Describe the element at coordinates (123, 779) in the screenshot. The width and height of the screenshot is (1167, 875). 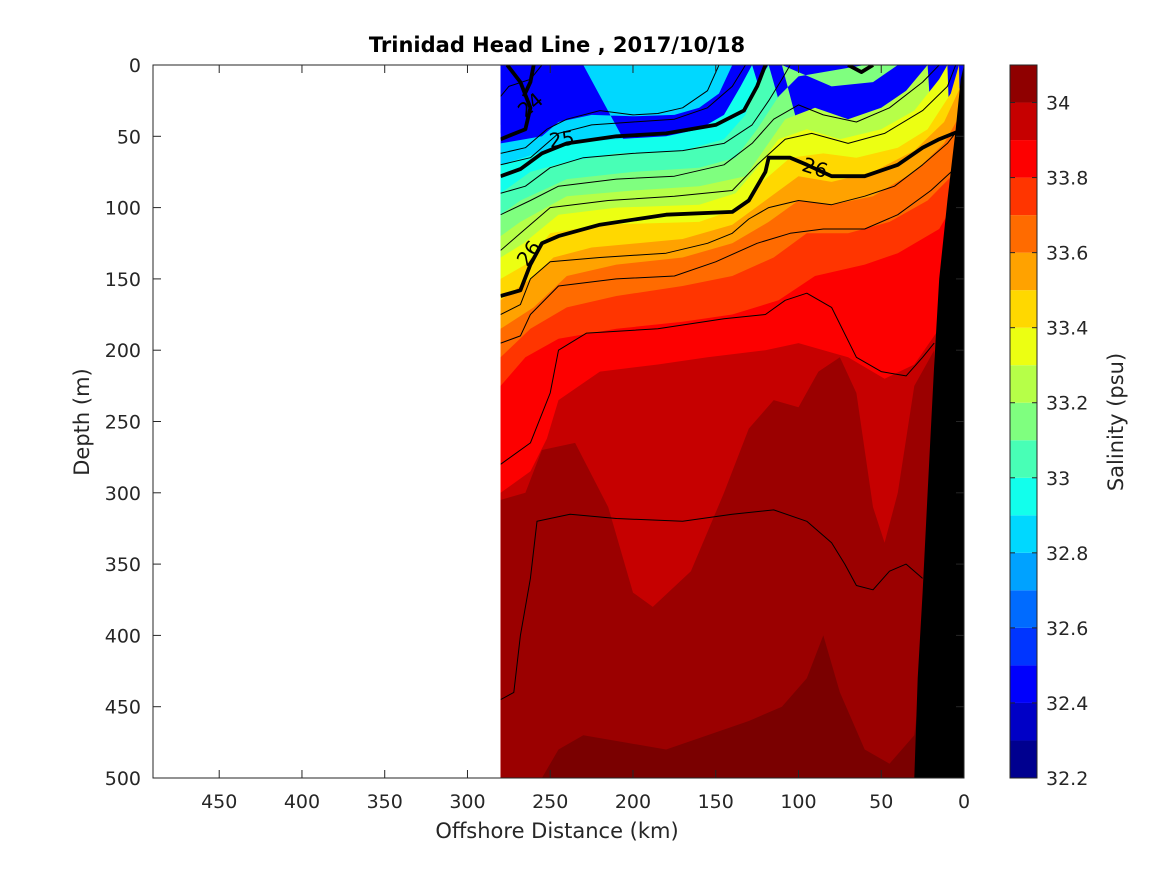
I see `y-tick-label: 500` at that location.